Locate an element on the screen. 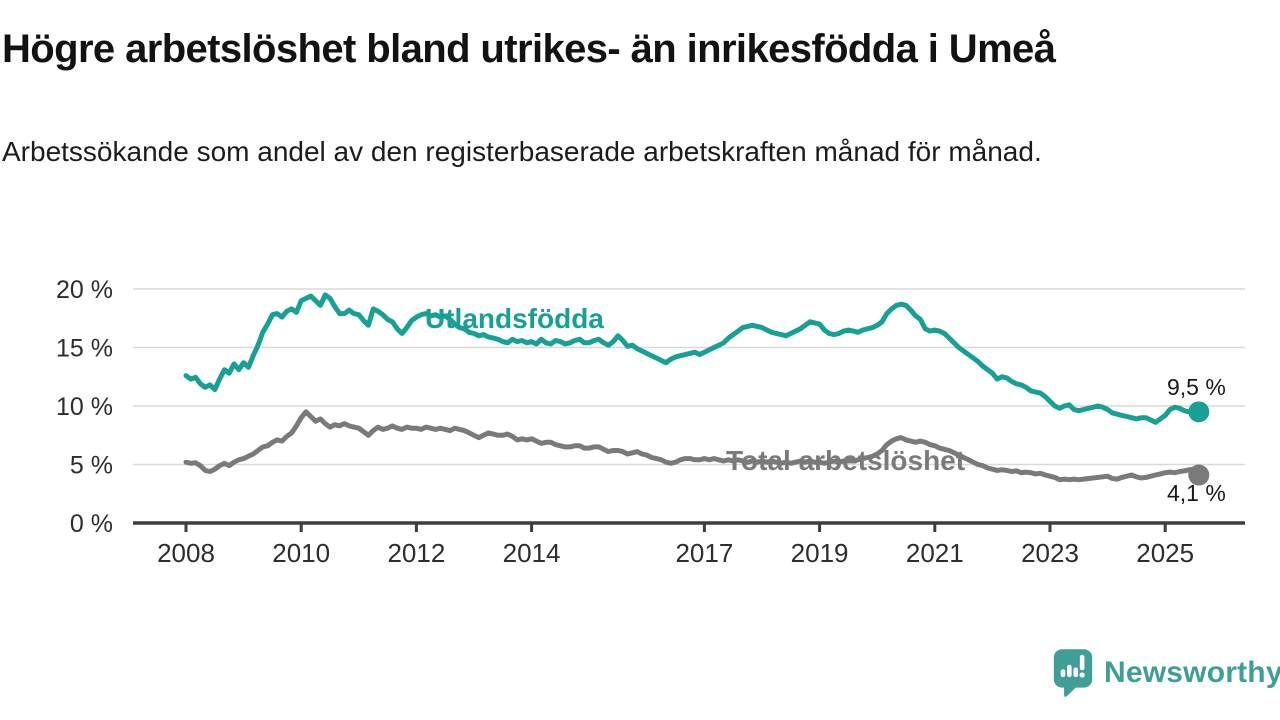 This screenshot has width=1280, height=720. svg-text: 2021 is located at coordinates (935, 553).